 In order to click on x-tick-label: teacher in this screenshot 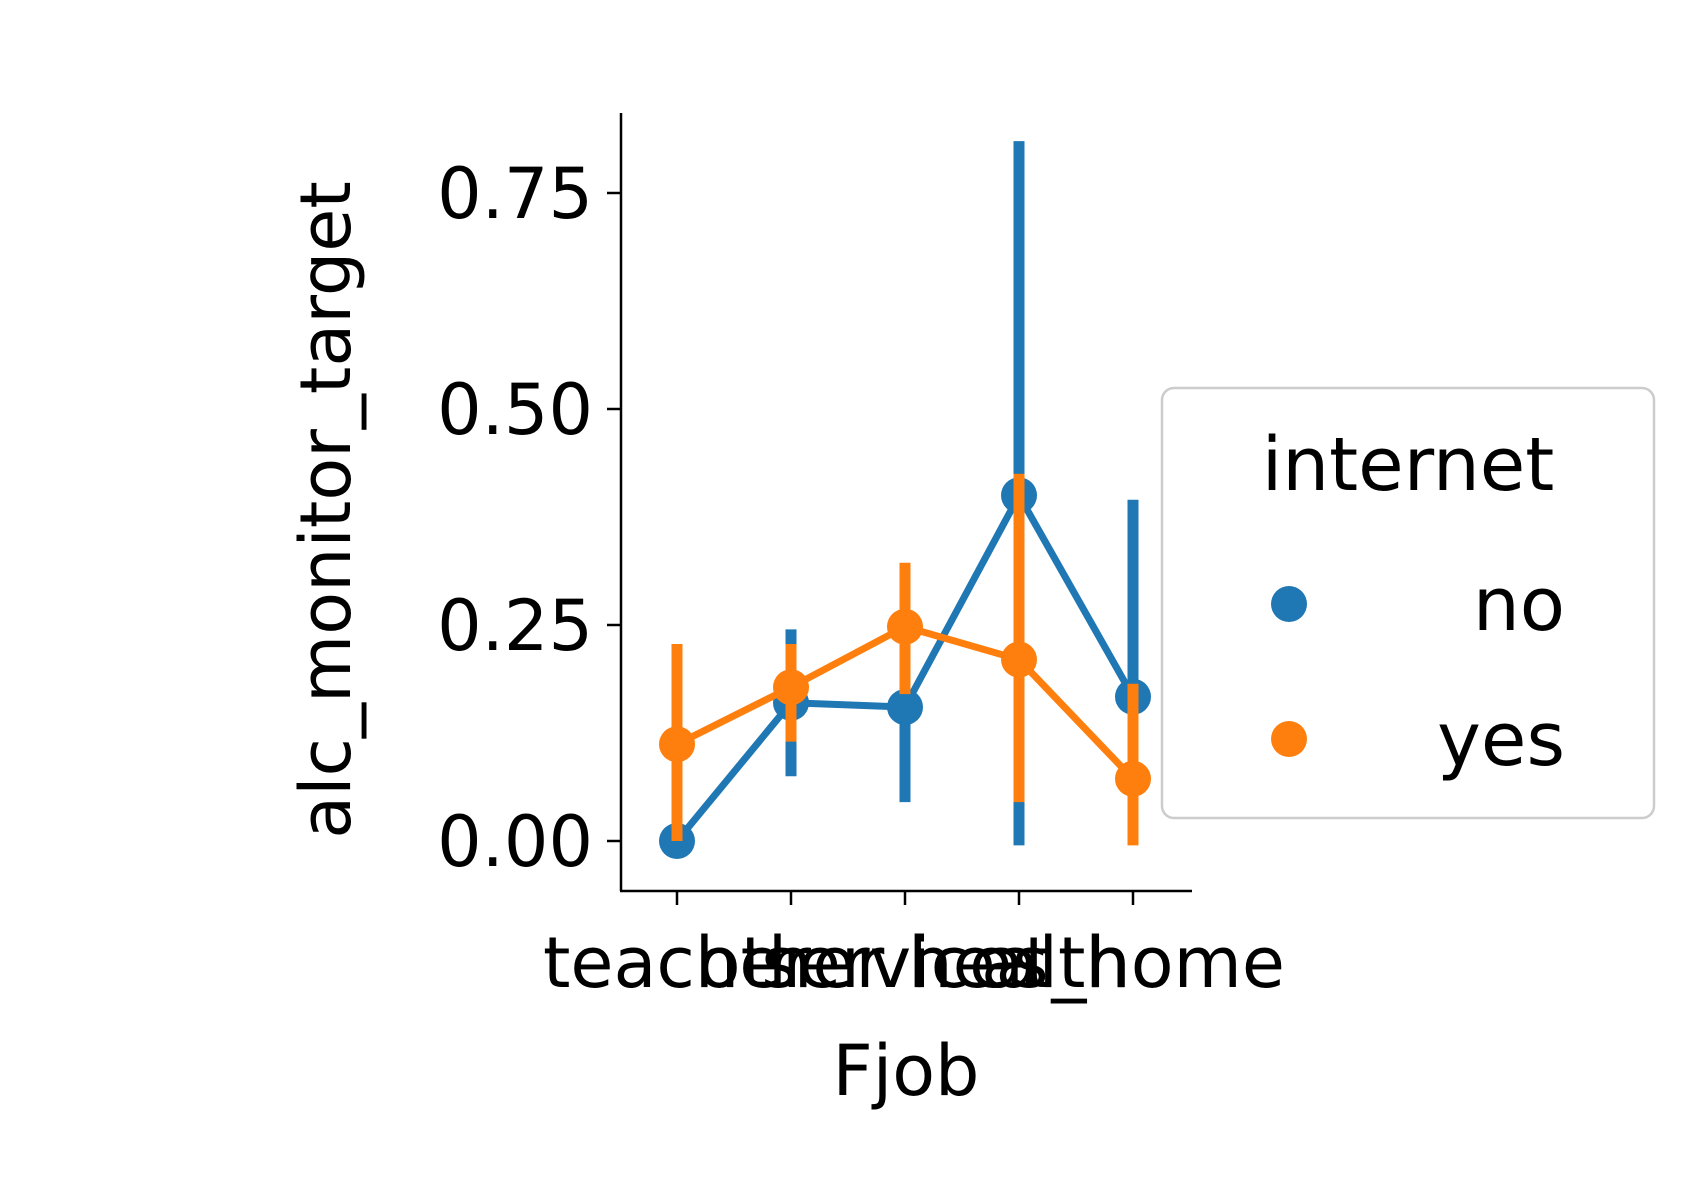, I will do `click(677, 963)`.